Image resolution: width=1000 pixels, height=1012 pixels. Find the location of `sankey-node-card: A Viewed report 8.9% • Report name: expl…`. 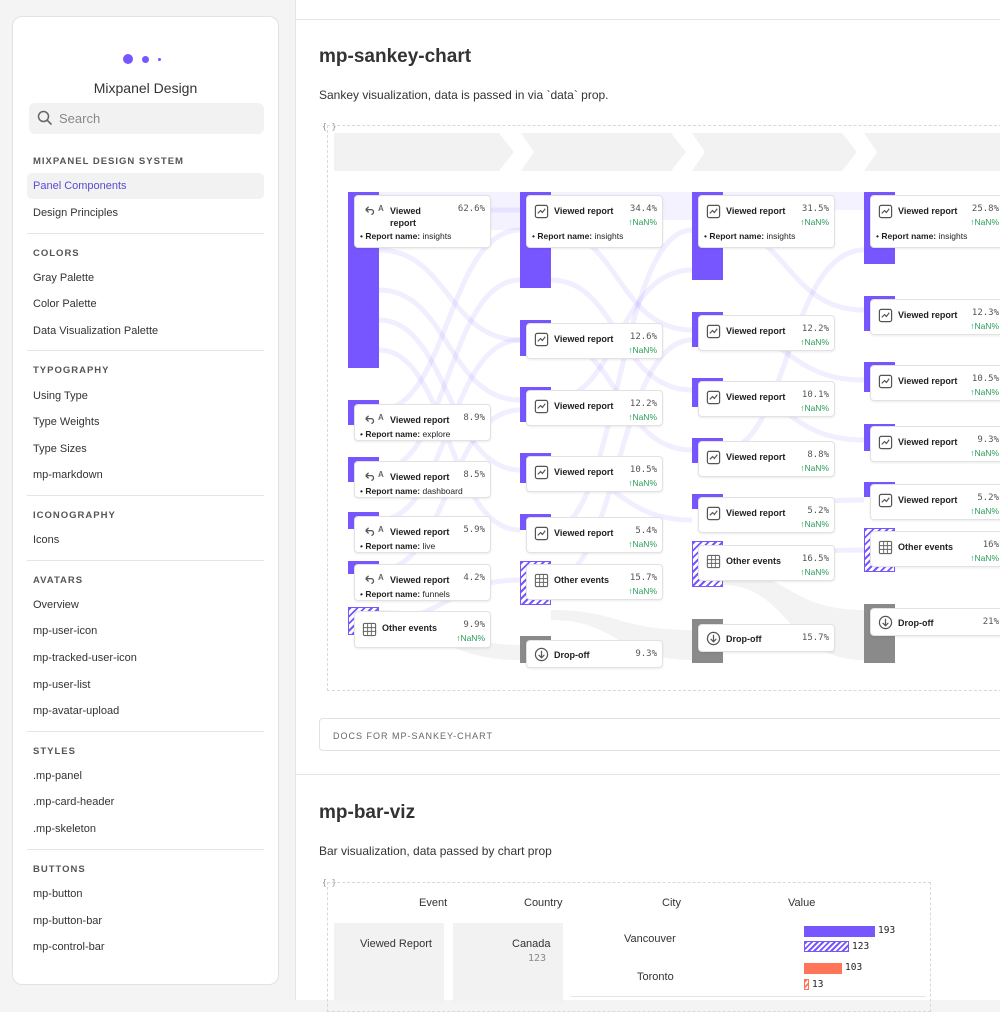

sankey-node-card: A Viewed report 8.9% • Report name: expl… is located at coordinates (422, 422).